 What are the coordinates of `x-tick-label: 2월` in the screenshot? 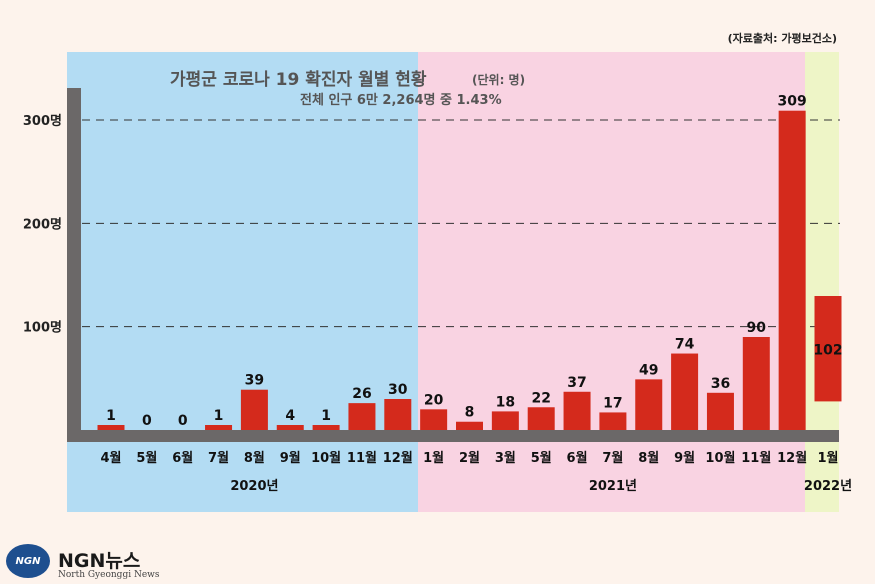 It's located at (469, 458).